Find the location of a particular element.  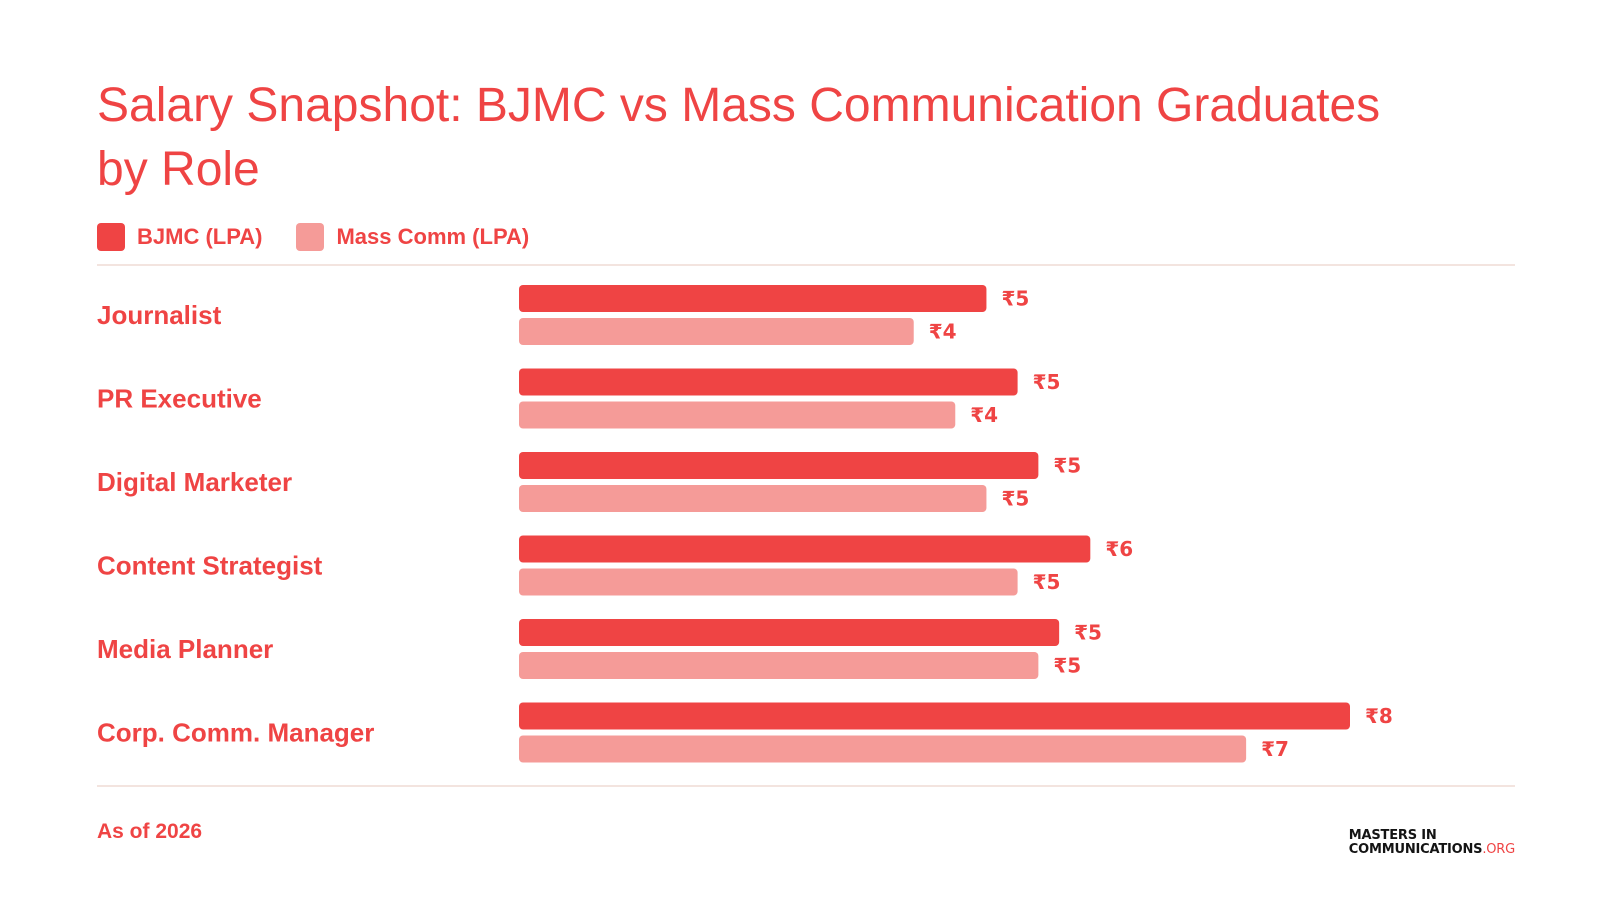

value-label-mass-comm-lpa-content-strategist: ₹5 is located at coordinates (1047, 582).